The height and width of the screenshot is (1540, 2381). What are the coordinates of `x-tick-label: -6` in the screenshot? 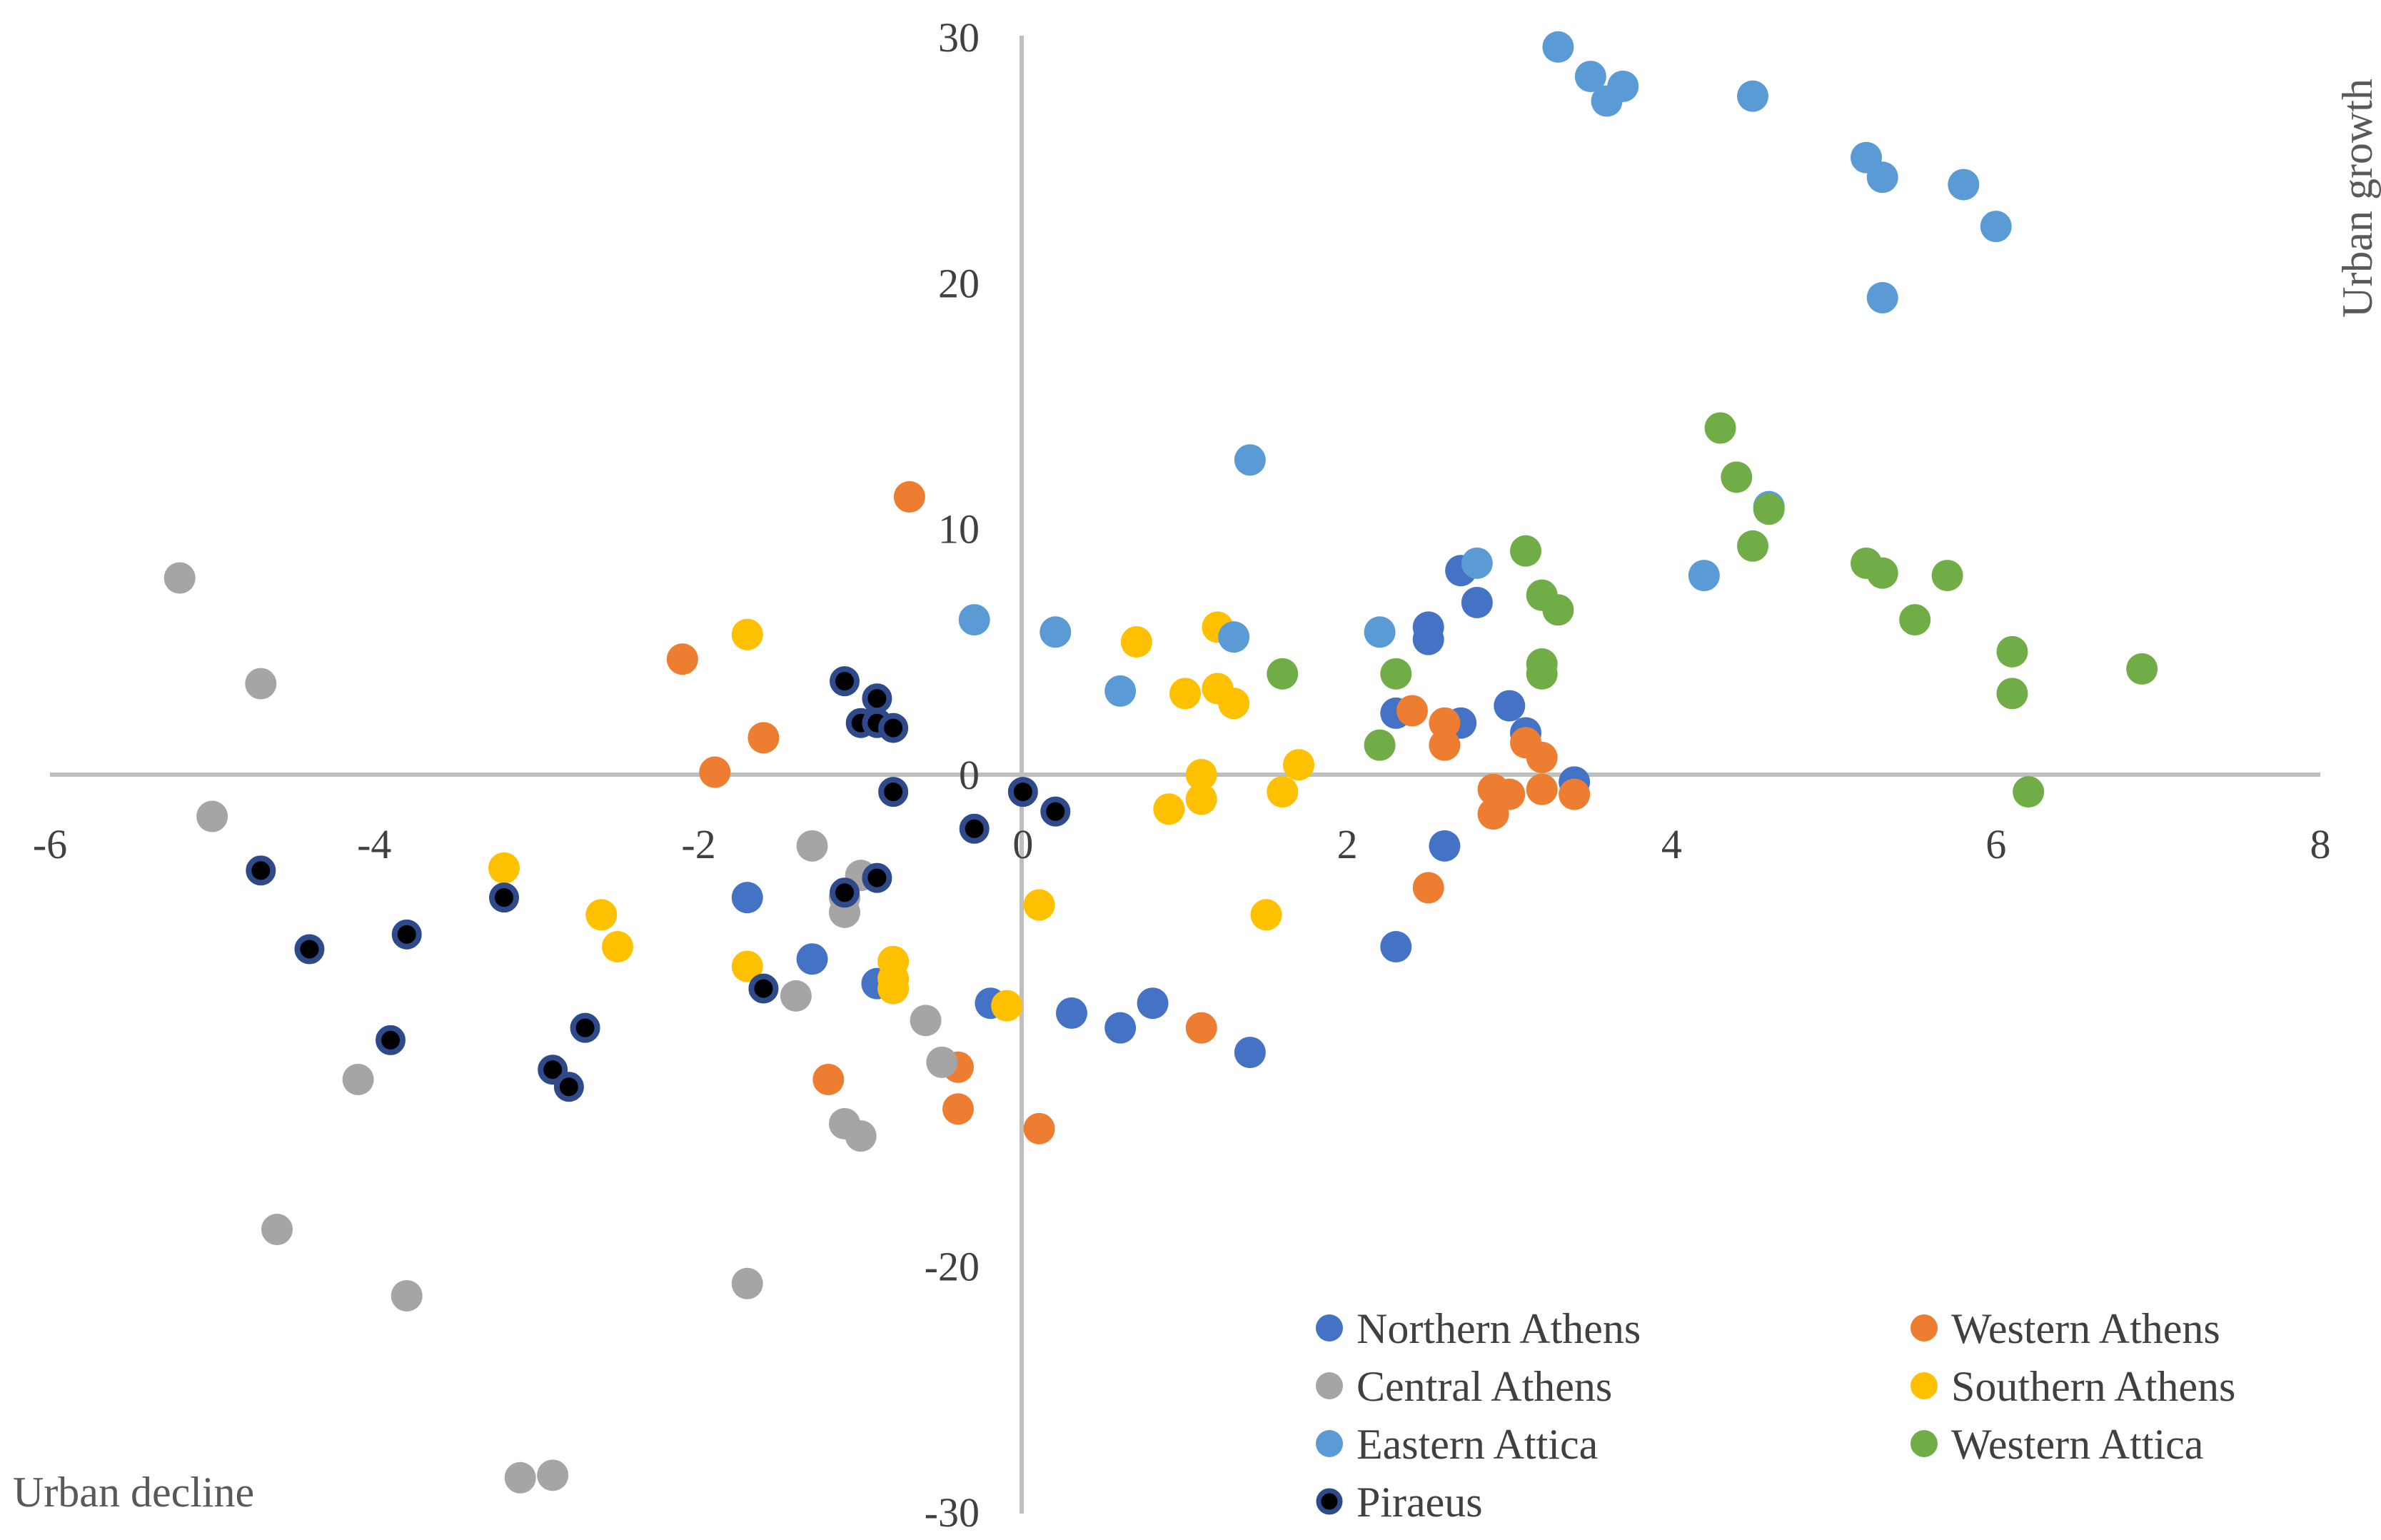 It's located at (50, 844).